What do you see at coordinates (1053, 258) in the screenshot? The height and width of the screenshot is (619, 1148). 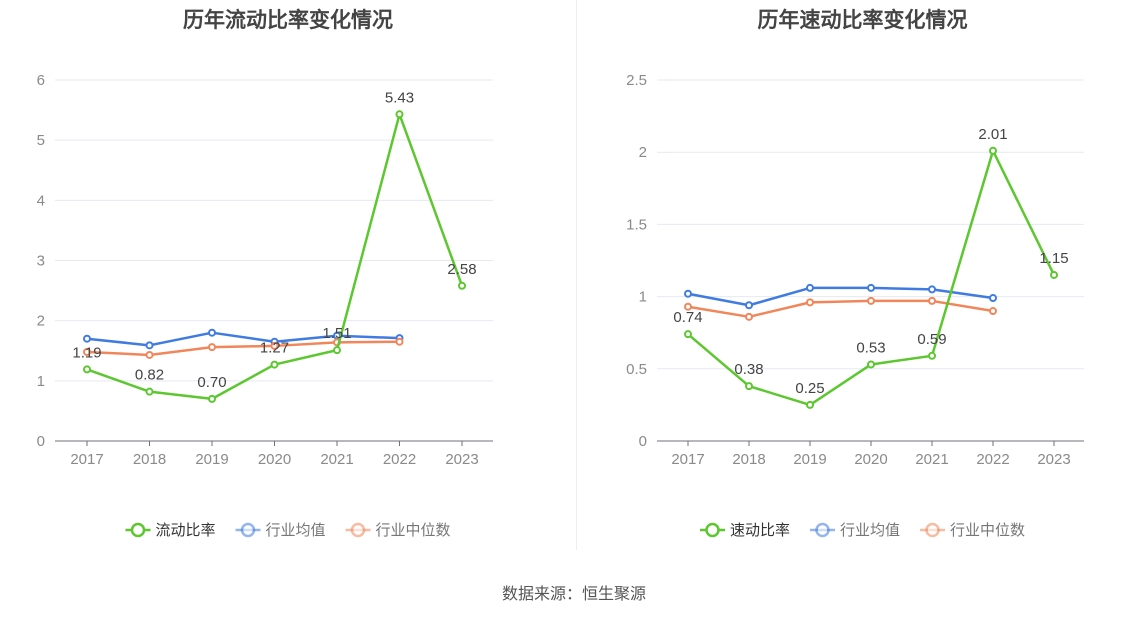 I see `data-label: 1.15` at bounding box center [1053, 258].